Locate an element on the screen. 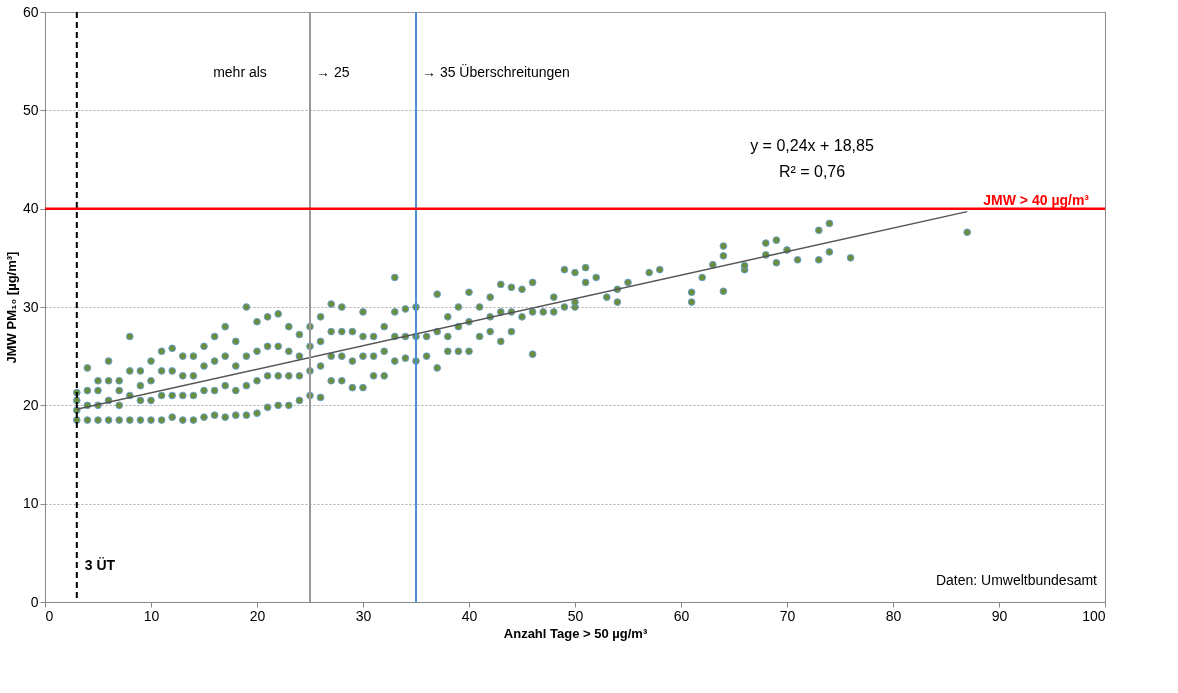 The height and width of the screenshot is (693, 1178). annotation: y = 0,24x + 18,85 is located at coordinates (812, 145).